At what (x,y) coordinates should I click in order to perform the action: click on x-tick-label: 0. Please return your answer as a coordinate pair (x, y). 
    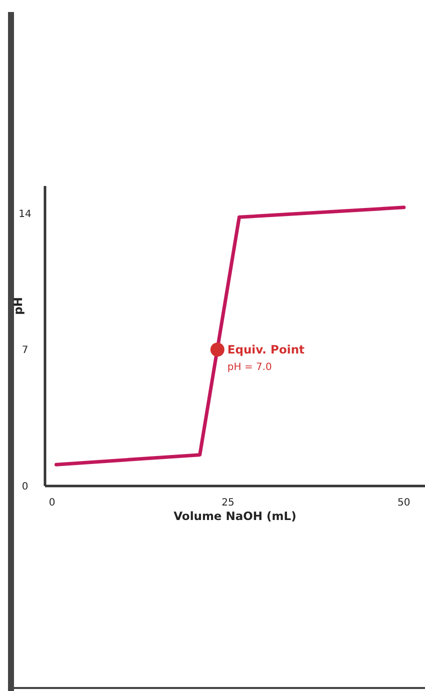
    Looking at the image, I should click on (52, 503).